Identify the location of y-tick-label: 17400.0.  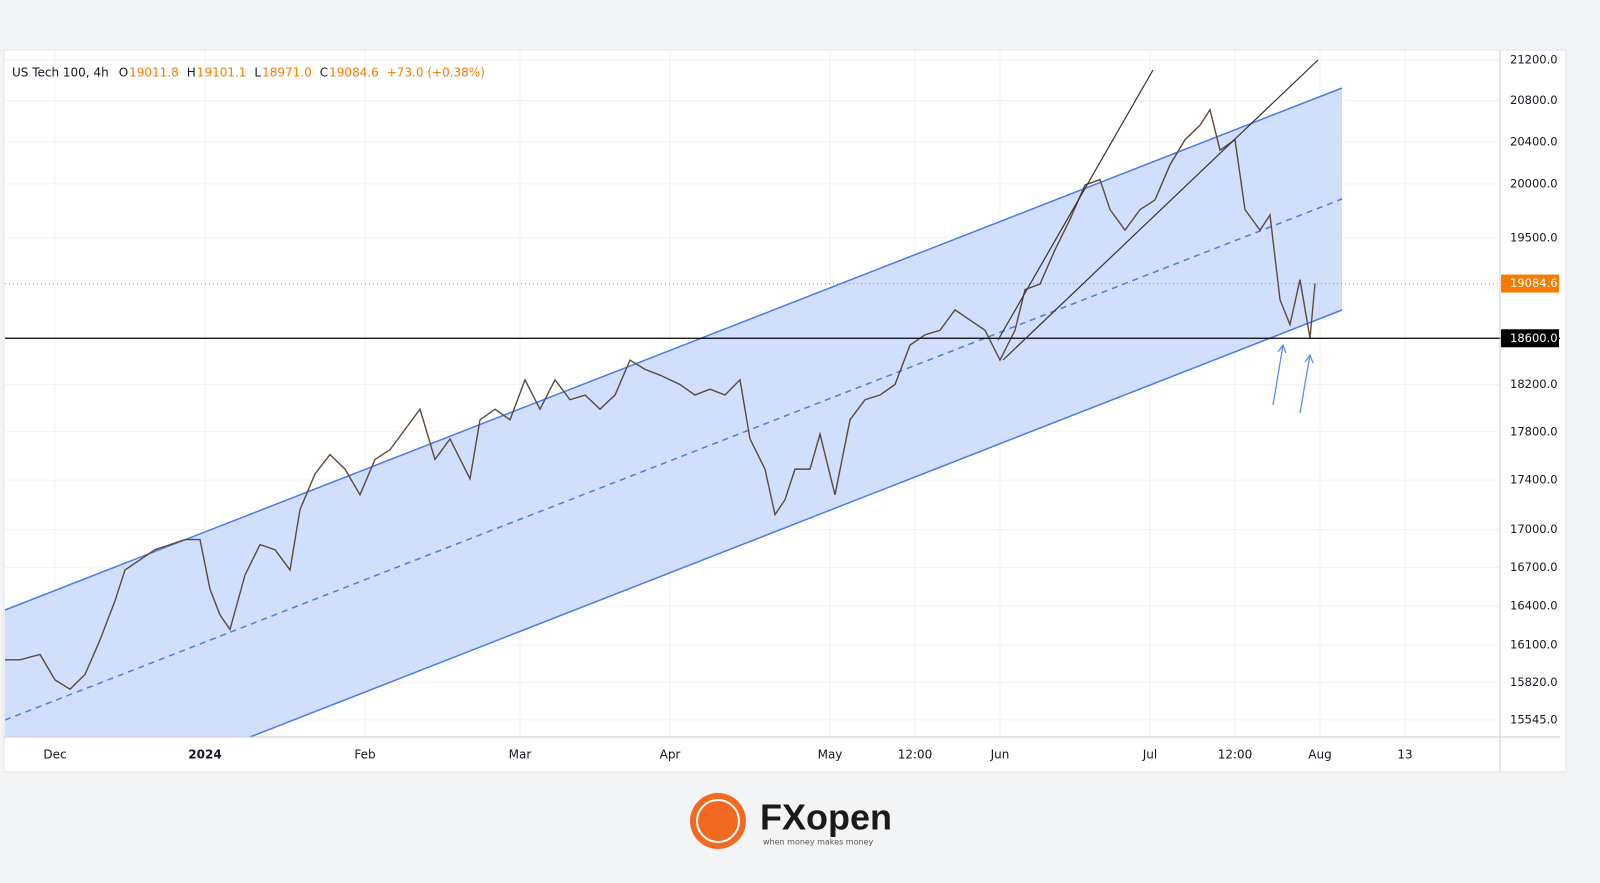
(1534, 480).